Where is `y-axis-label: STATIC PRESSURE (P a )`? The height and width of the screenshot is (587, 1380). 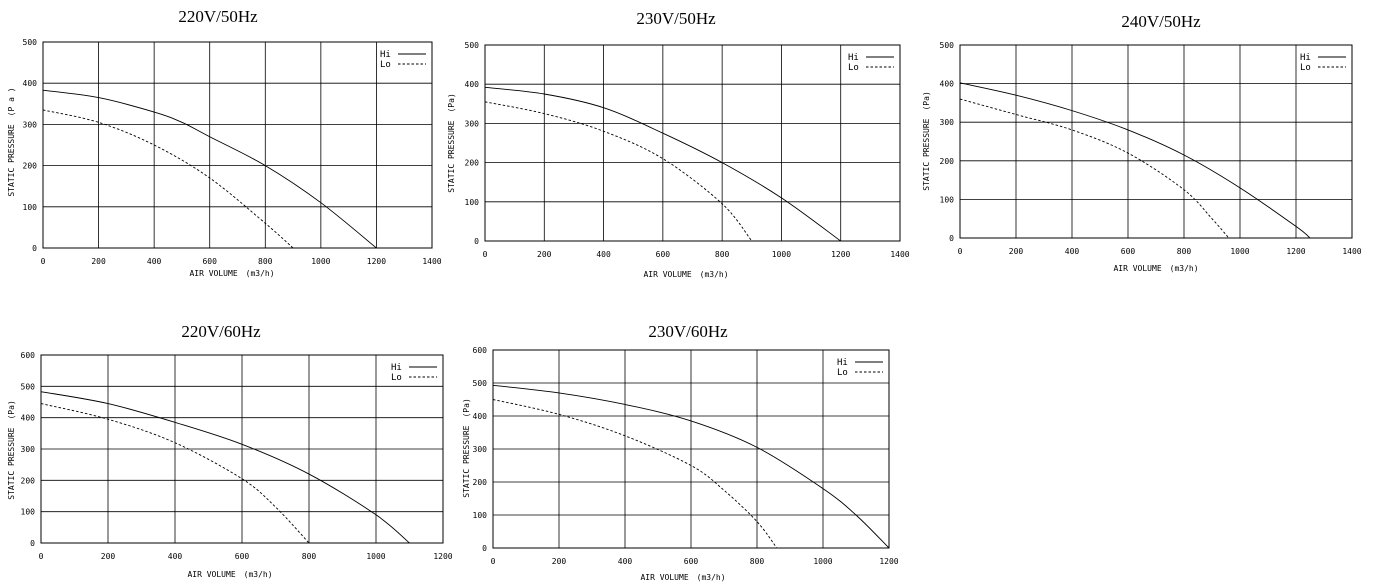 y-axis-label: STATIC PRESSURE (P a ) is located at coordinates (11, 141).